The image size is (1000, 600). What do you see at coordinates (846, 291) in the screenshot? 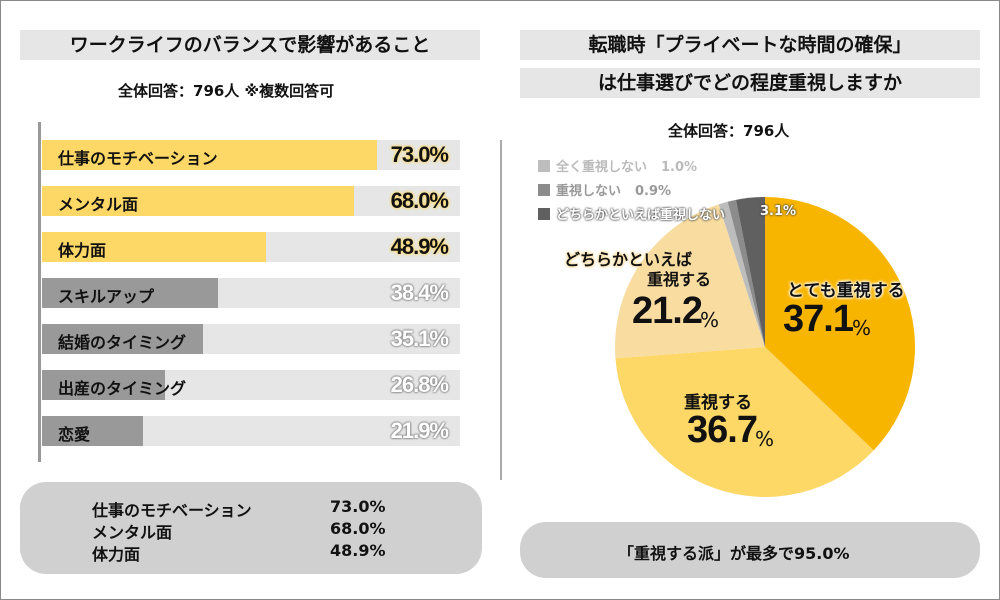
I see `slice-name: とても重視する` at bounding box center [846, 291].